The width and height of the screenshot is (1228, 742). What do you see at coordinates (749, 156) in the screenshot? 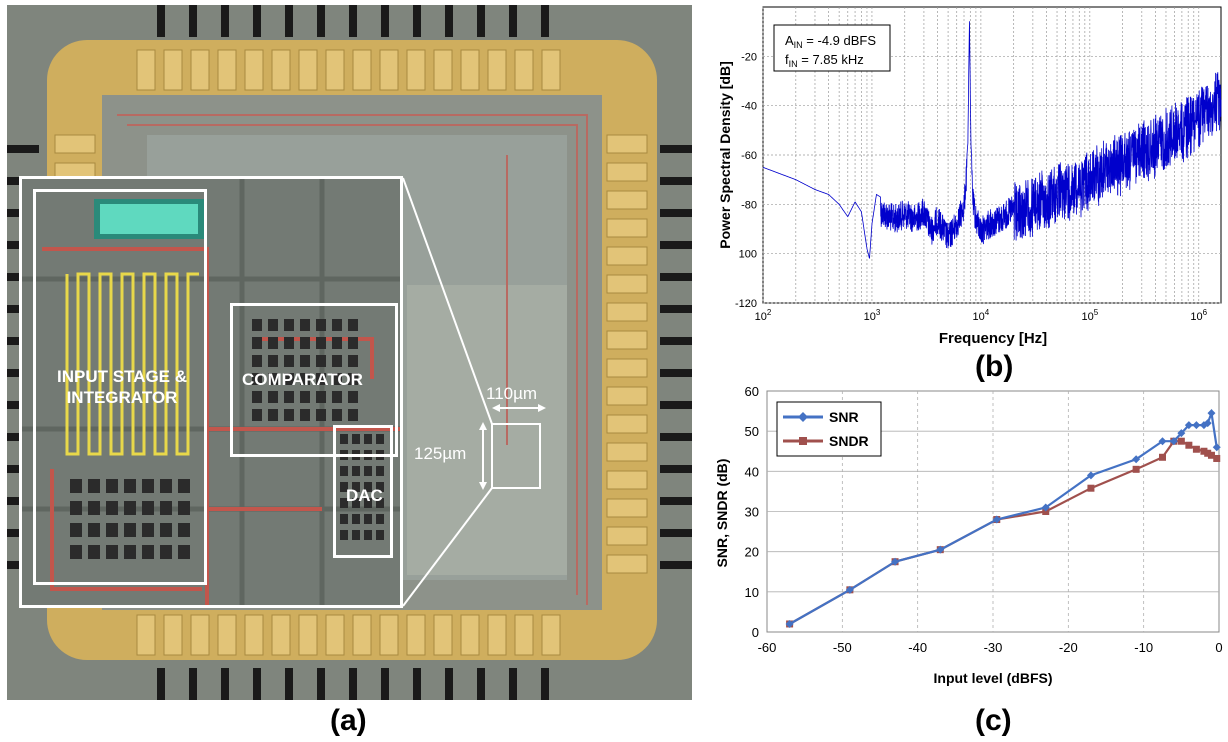
I see `psd-ytick-label: -60` at bounding box center [749, 156].